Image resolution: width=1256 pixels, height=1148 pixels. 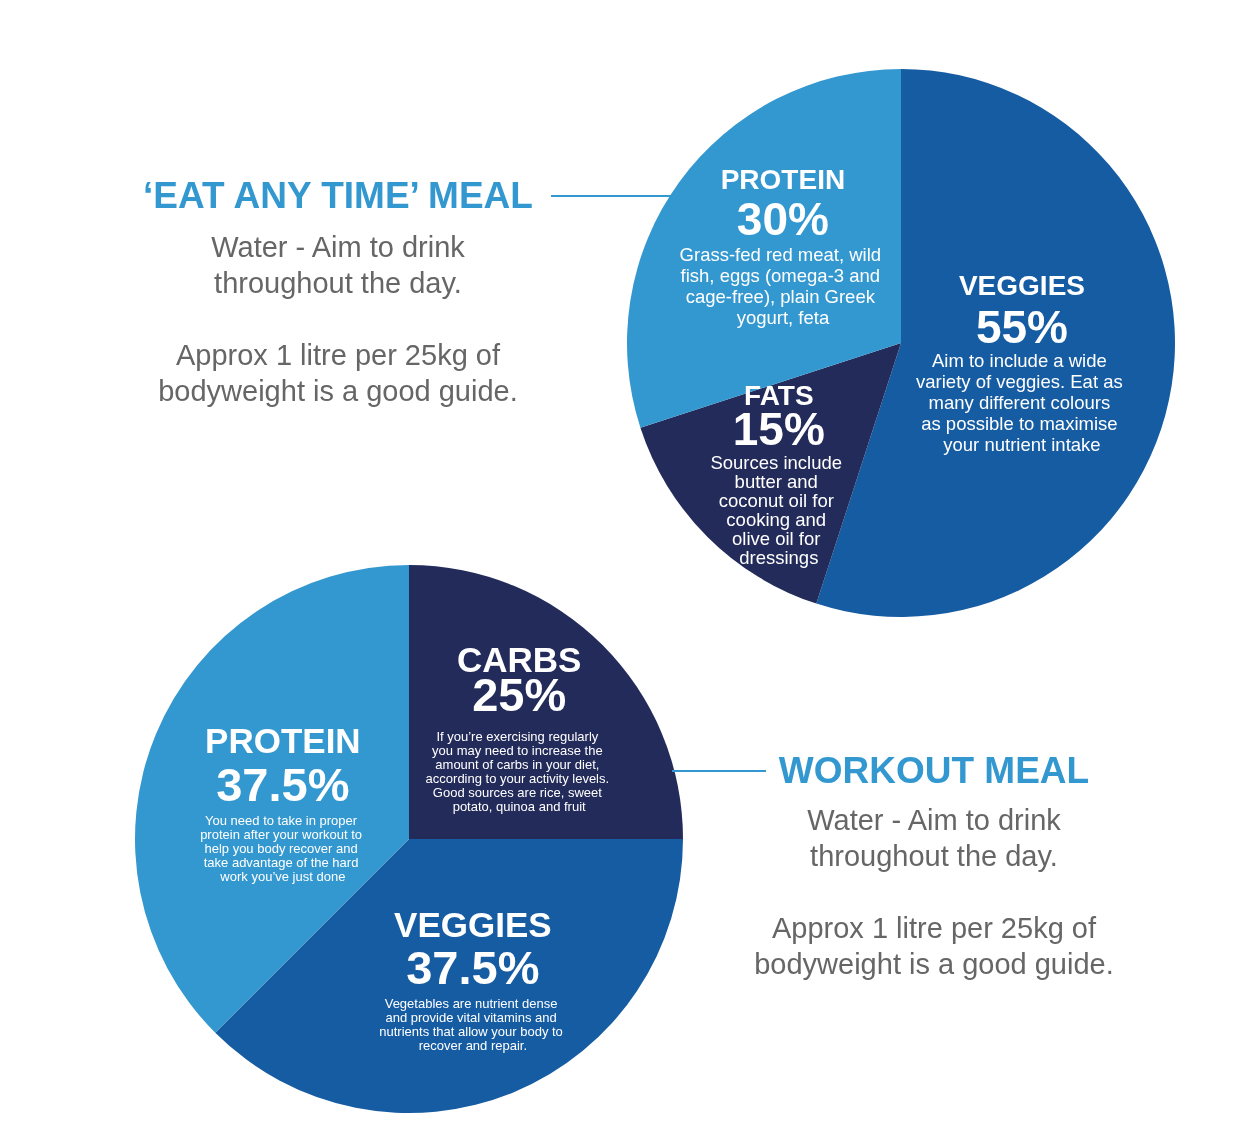 I want to click on text: Aim to include a wide variety of veggies. Eat as many different colours as possible to maximise your nutrient intake, so click(x=1019, y=403).